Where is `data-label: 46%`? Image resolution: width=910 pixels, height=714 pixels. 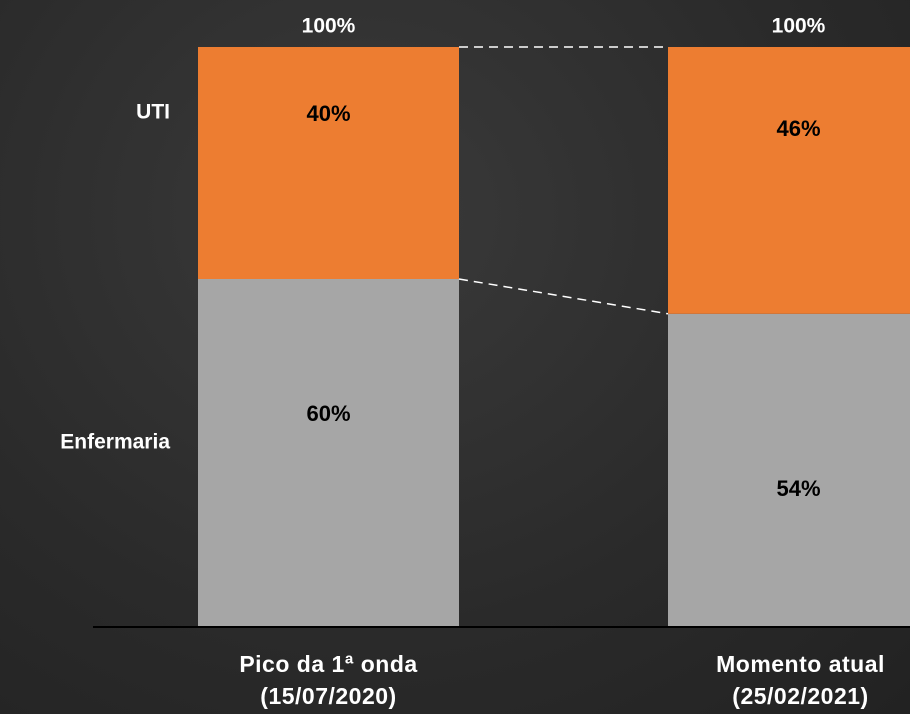
data-label: 46% is located at coordinates (798, 128).